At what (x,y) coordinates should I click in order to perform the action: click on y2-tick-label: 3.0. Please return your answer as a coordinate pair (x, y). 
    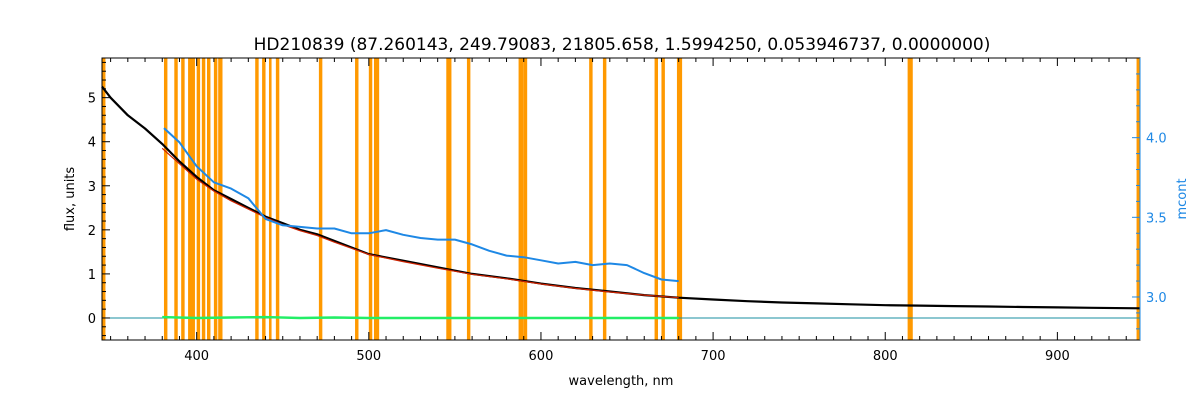
    Looking at the image, I should click on (1156, 298).